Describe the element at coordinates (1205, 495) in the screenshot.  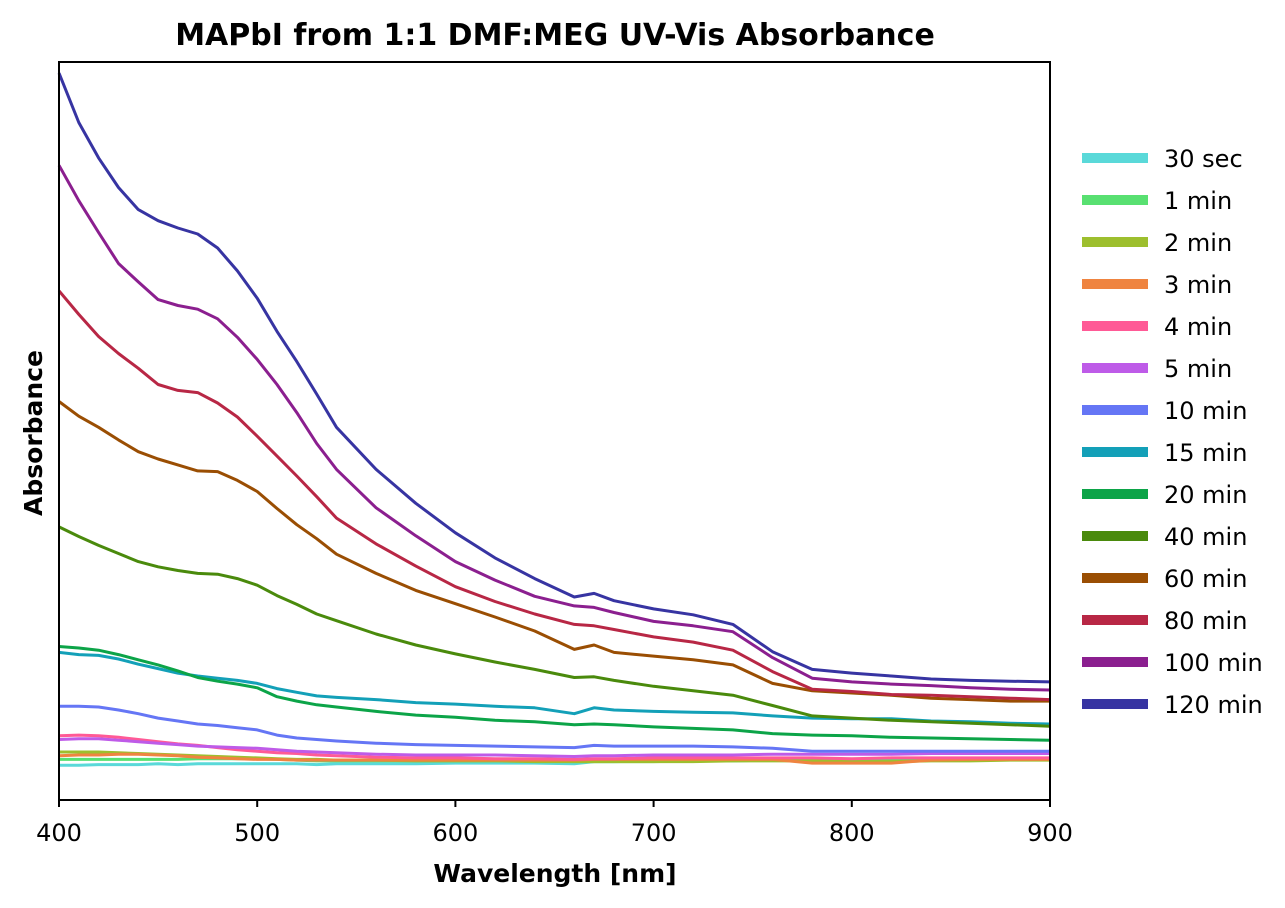
I see `legend-label-8: 20 min` at that location.